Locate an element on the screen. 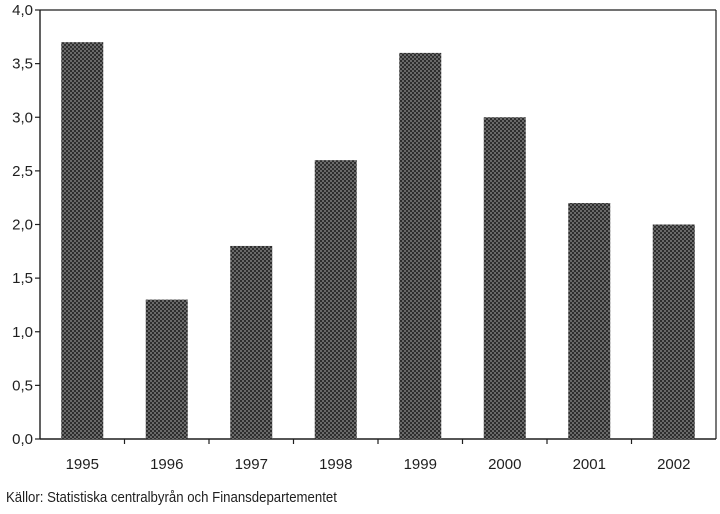  y-tick-label: 3,0 is located at coordinates (22, 117).